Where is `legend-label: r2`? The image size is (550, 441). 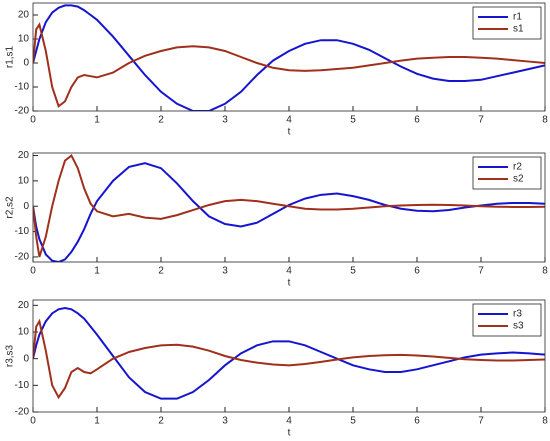 legend-label: r2 is located at coordinates (517, 167).